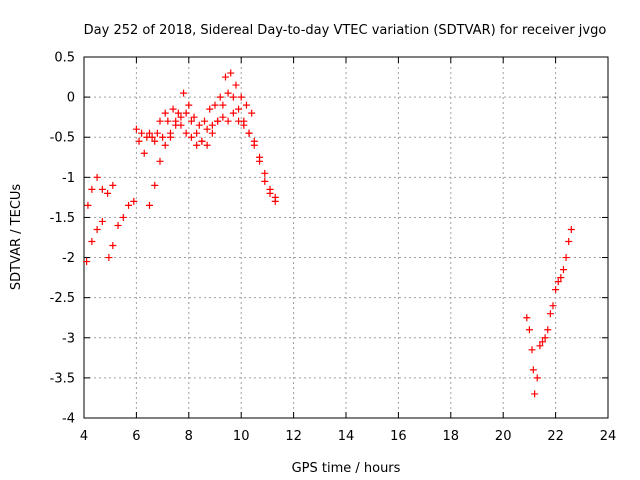 This screenshot has width=640, height=480. I want to click on x-tick-label: 6, so click(136, 436).